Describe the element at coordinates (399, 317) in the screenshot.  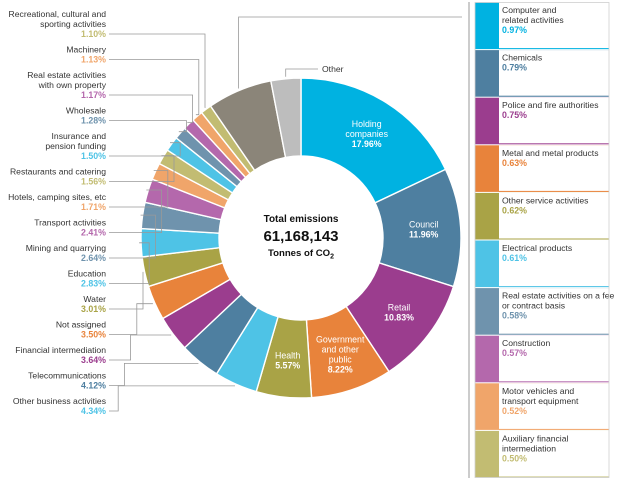
I see `inner-value-retail: 10.83%` at that location.